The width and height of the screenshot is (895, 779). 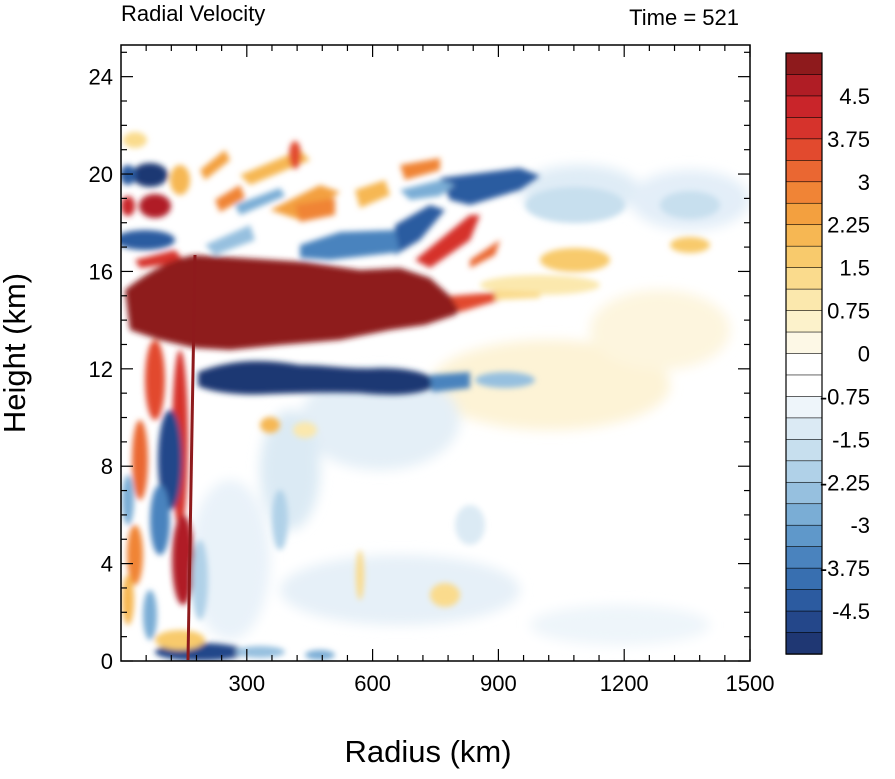 I want to click on x-tick-label: 1200, so click(x=624, y=683).